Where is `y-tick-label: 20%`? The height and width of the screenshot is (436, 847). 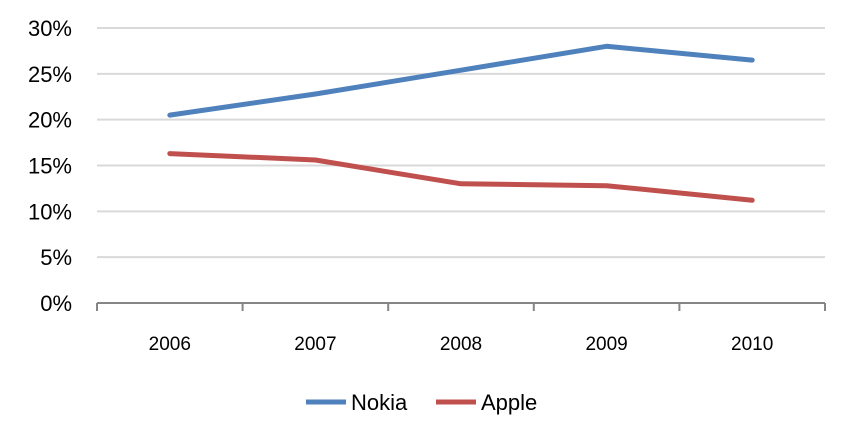
y-tick-label: 20% is located at coordinates (50, 120).